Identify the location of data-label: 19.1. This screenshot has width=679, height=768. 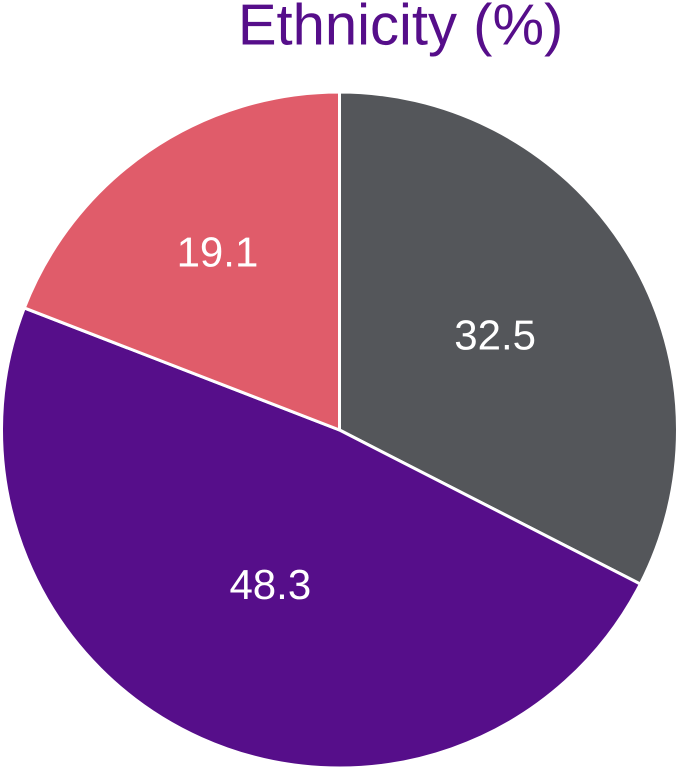
(217, 252).